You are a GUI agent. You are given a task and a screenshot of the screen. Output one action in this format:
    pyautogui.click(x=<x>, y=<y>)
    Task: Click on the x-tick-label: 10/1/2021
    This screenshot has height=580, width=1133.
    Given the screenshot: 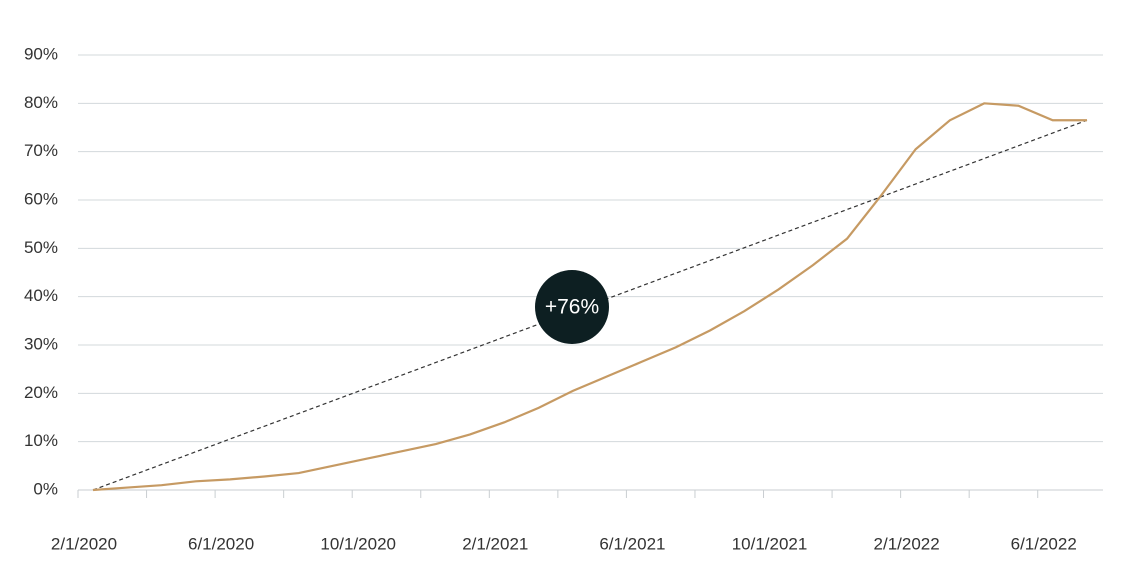 What is the action you would take?
    pyautogui.click(x=770, y=543)
    